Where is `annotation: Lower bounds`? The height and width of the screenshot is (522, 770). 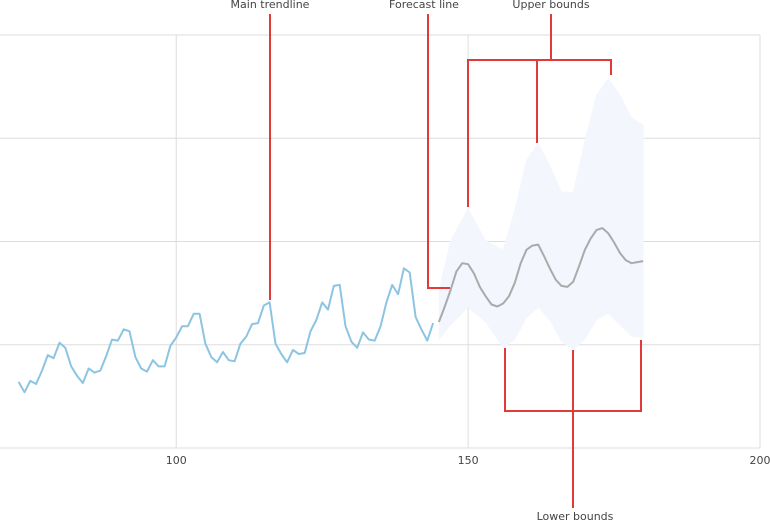 annotation: Lower bounds is located at coordinates (575, 516).